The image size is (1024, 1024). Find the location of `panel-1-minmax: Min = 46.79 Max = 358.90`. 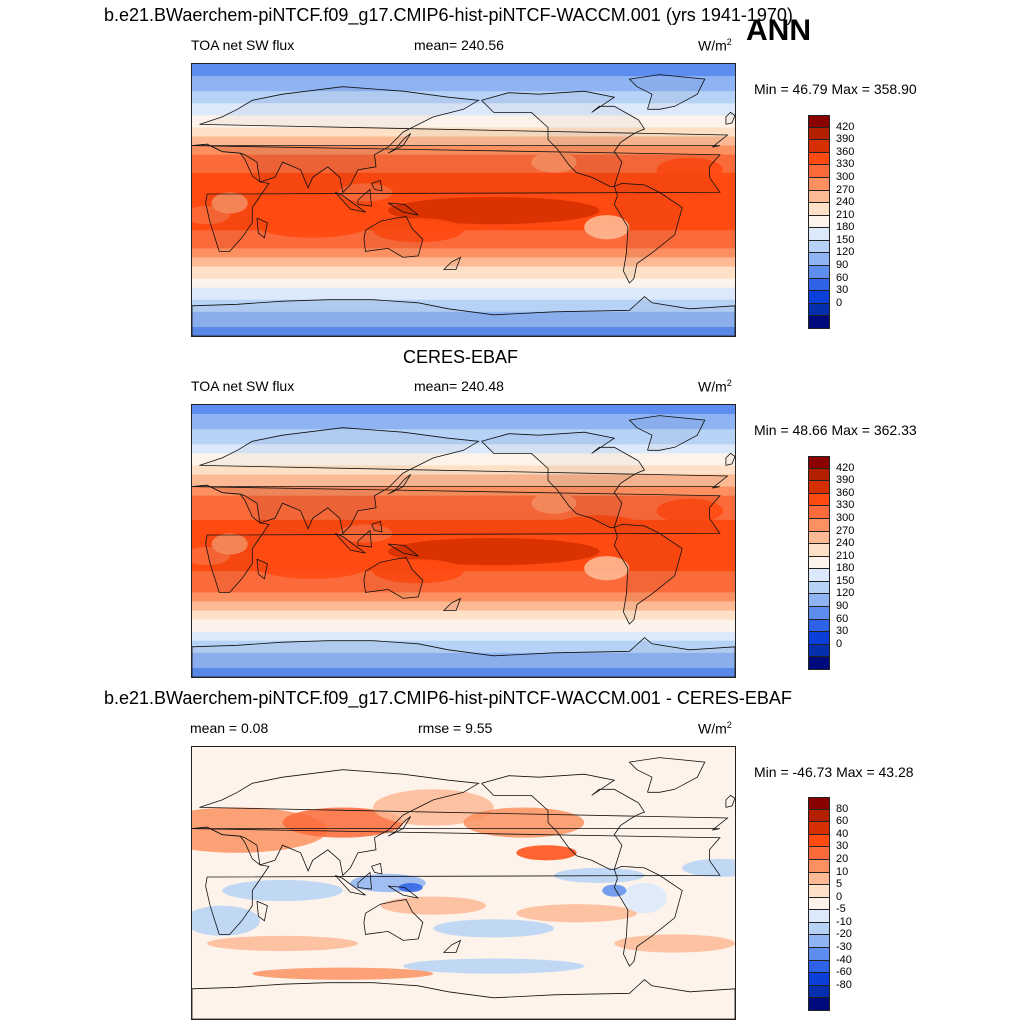

panel-1-minmax: Min = 46.79 Max = 358.90 is located at coordinates (835, 89).